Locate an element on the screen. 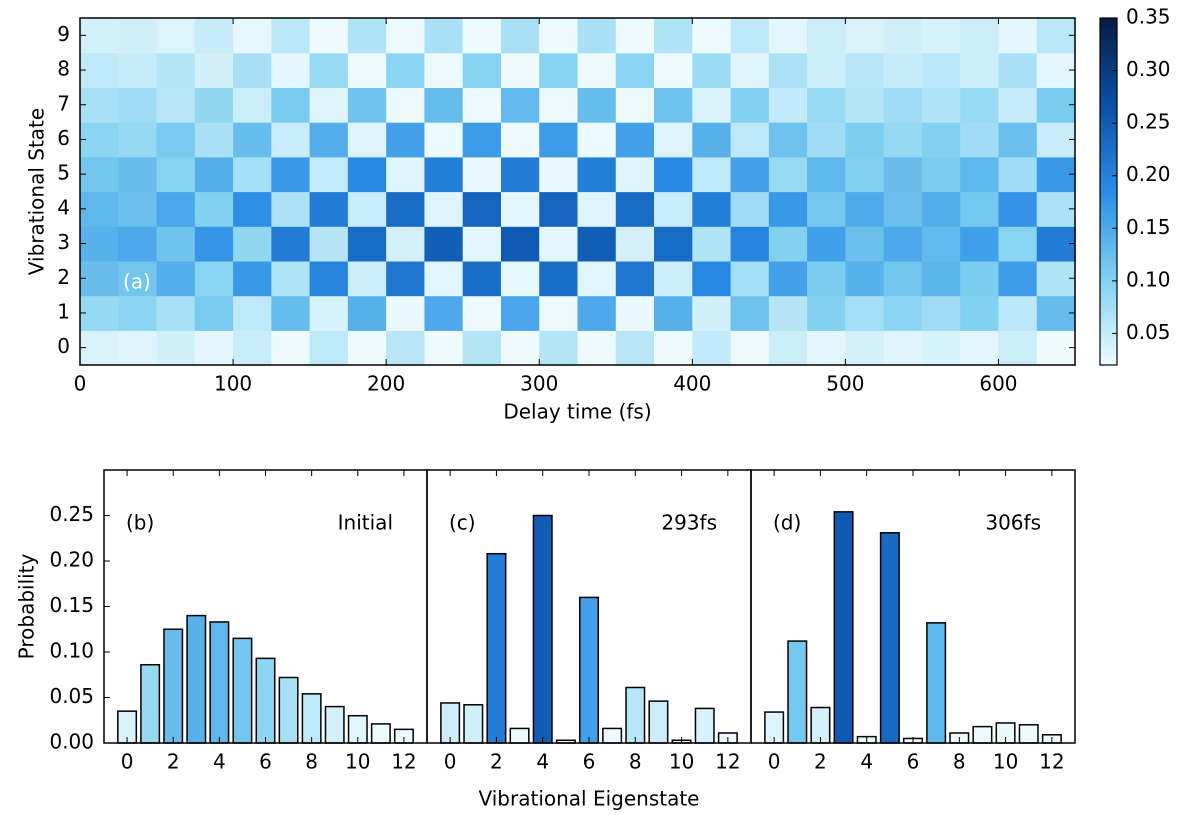  y-tick-label: 0.25 is located at coordinates (71, 514).